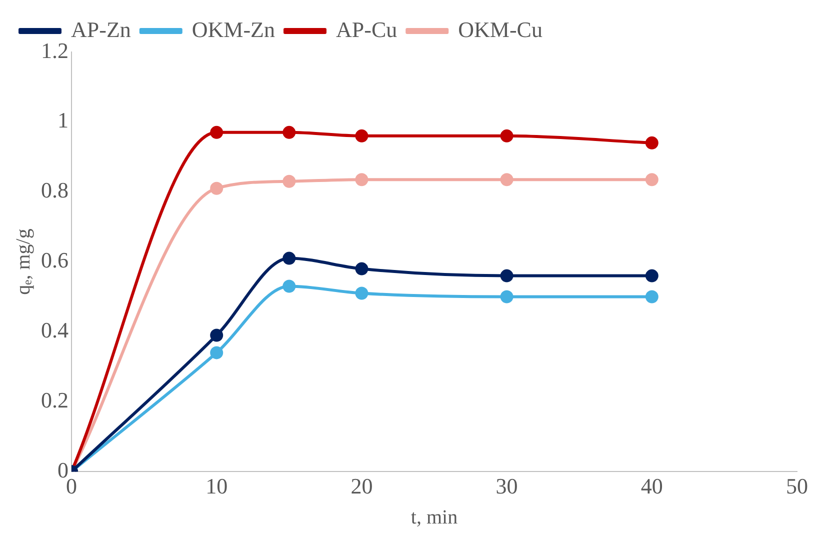  Describe the element at coordinates (434, 517) in the screenshot. I see `x-axis-title: t, min` at that location.